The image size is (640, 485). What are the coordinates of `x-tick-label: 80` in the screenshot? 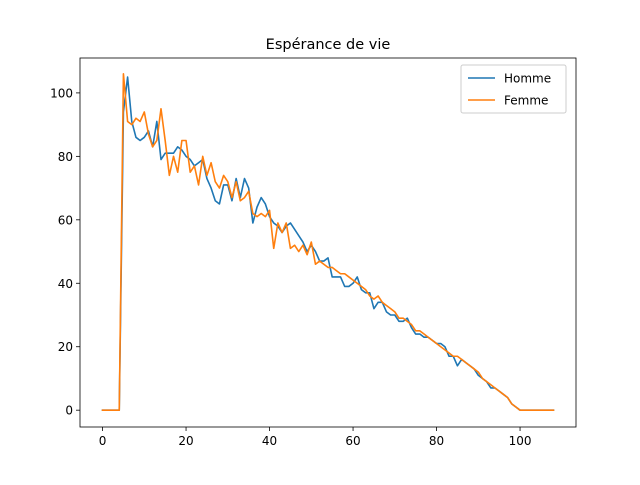 It's located at (436, 441).